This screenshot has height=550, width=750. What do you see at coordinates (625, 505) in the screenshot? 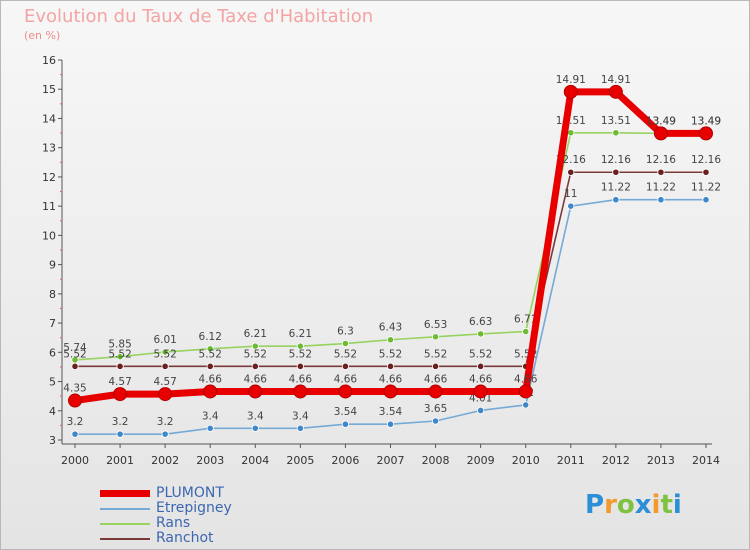
I see `logo-letter: o` at bounding box center [625, 505].